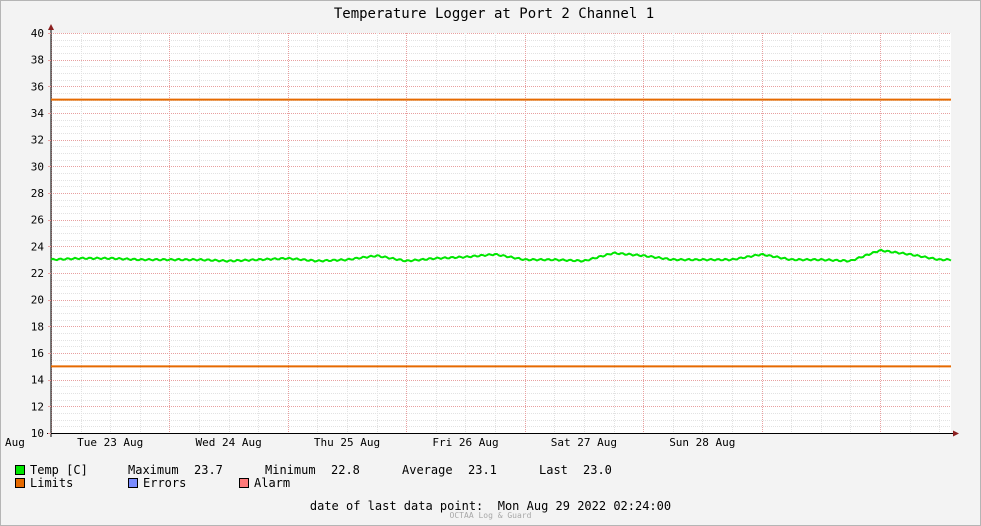 The image size is (981, 526). I want to click on legend-last-value: 23.0, so click(597, 469).